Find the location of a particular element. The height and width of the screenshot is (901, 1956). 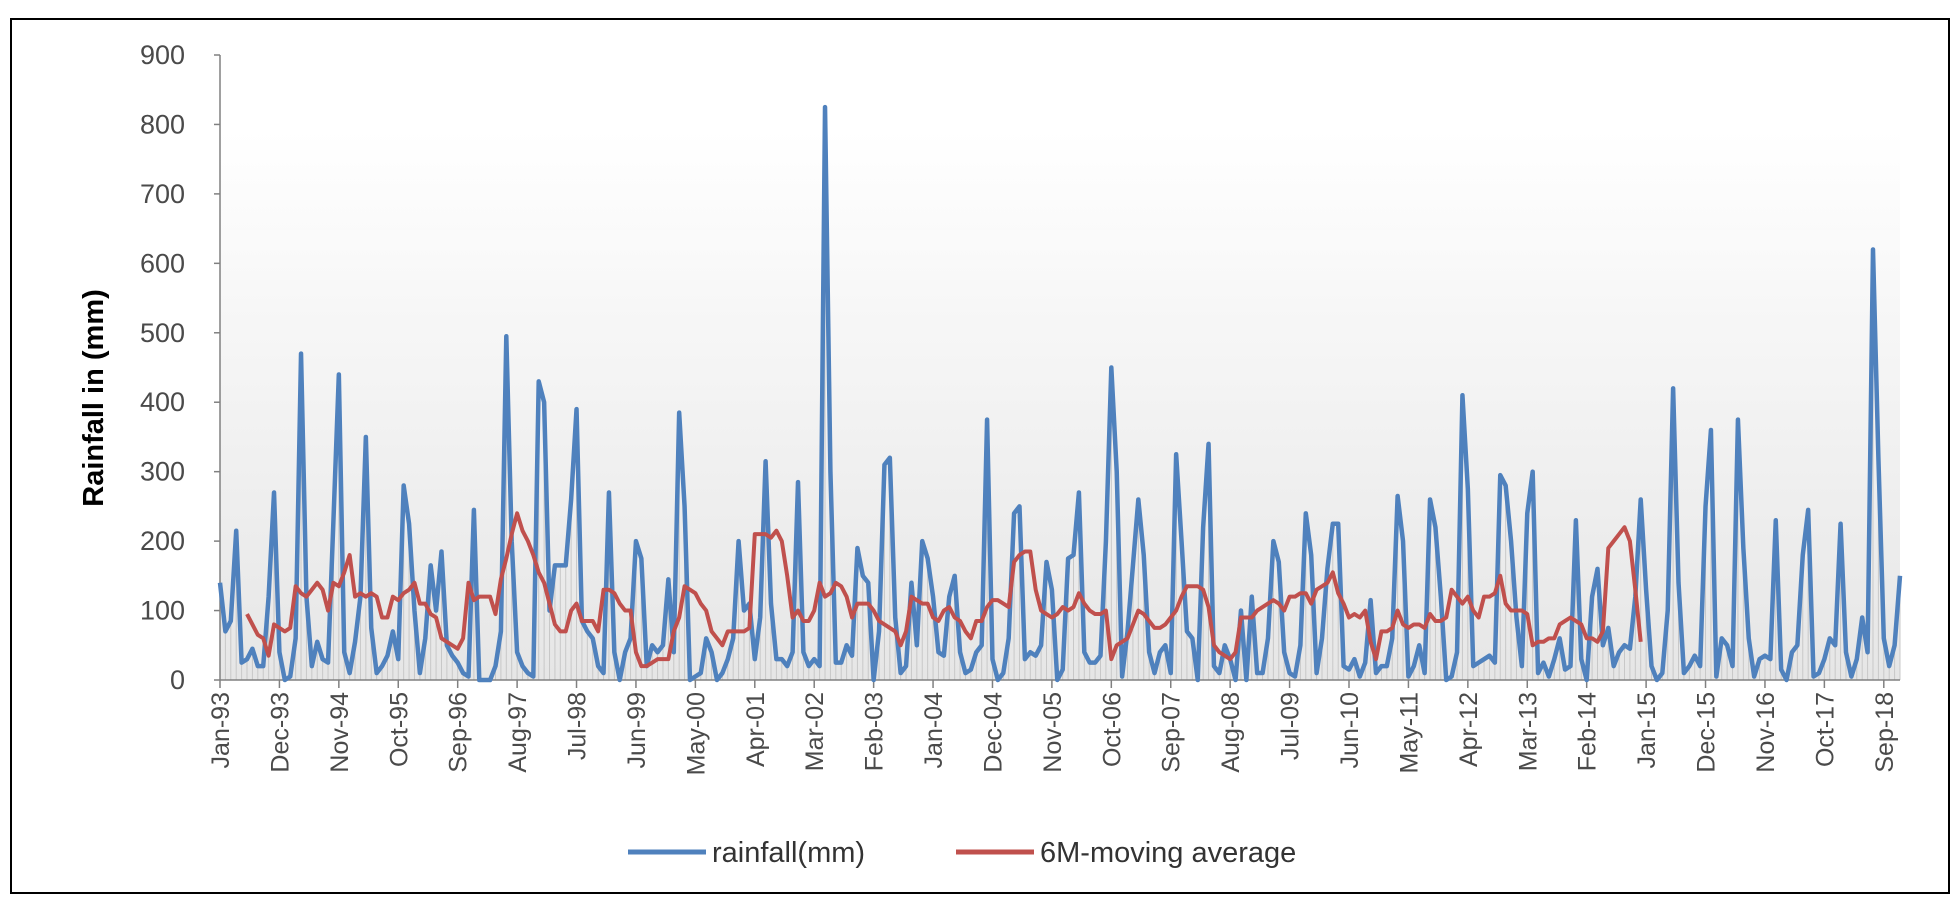

y-axis: 0 100 200 300 400 500 600 700 800 900 is located at coordinates (180, 367).